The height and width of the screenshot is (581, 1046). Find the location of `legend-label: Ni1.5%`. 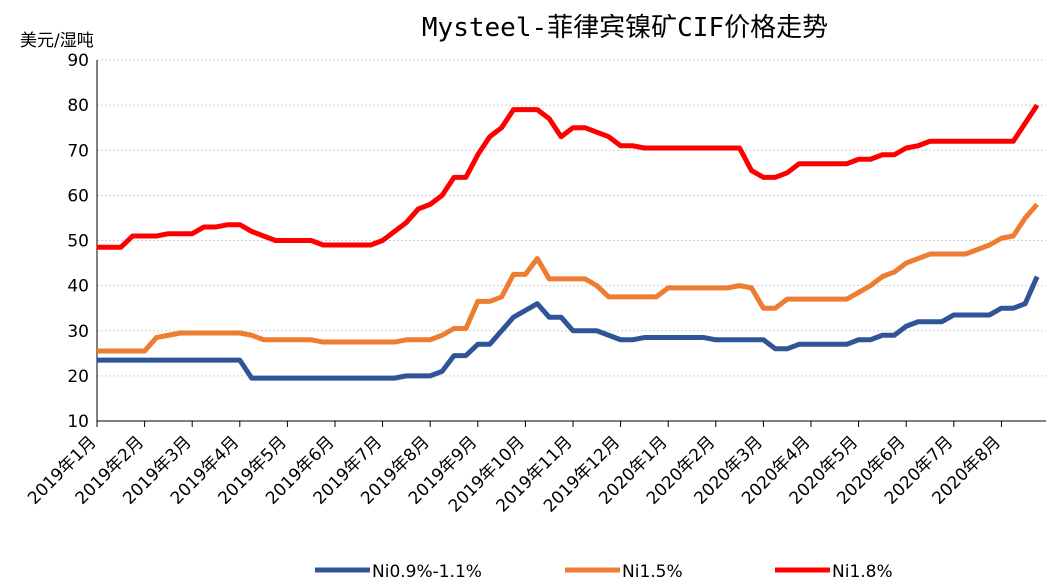

legend-label: Ni1.5% is located at coordinates (652, 571).